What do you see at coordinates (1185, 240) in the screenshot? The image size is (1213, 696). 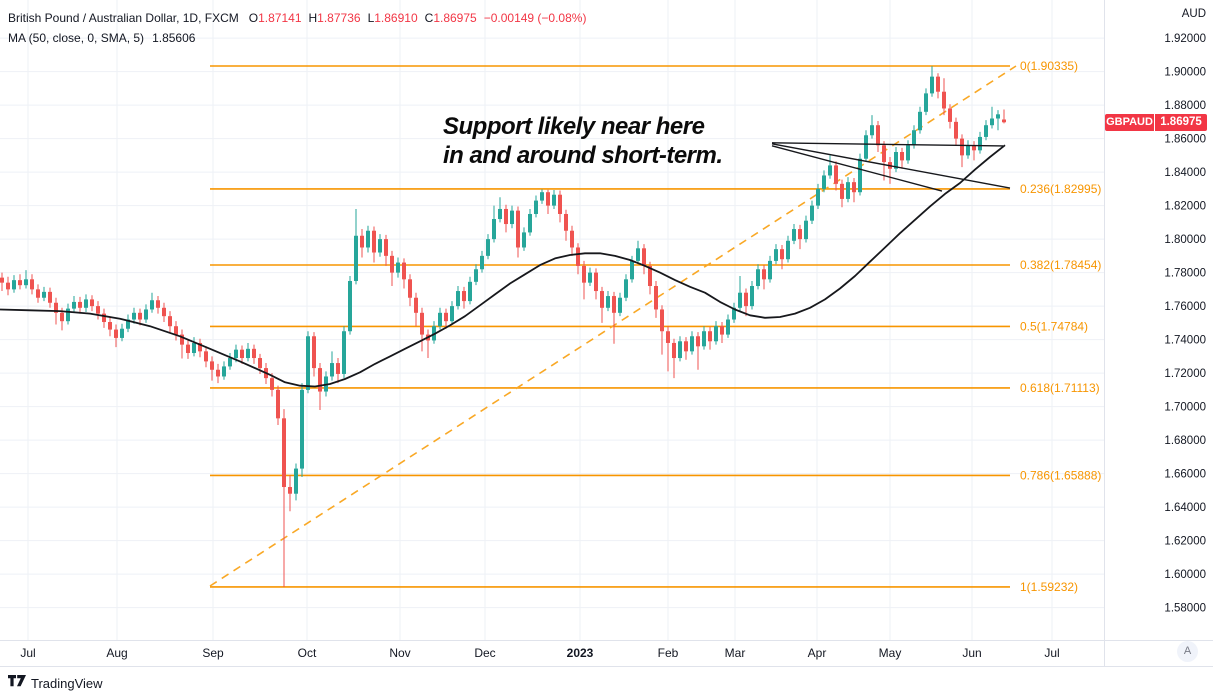 I see `price-tick-label: 1.80000` at bounding box center [1185, 240].